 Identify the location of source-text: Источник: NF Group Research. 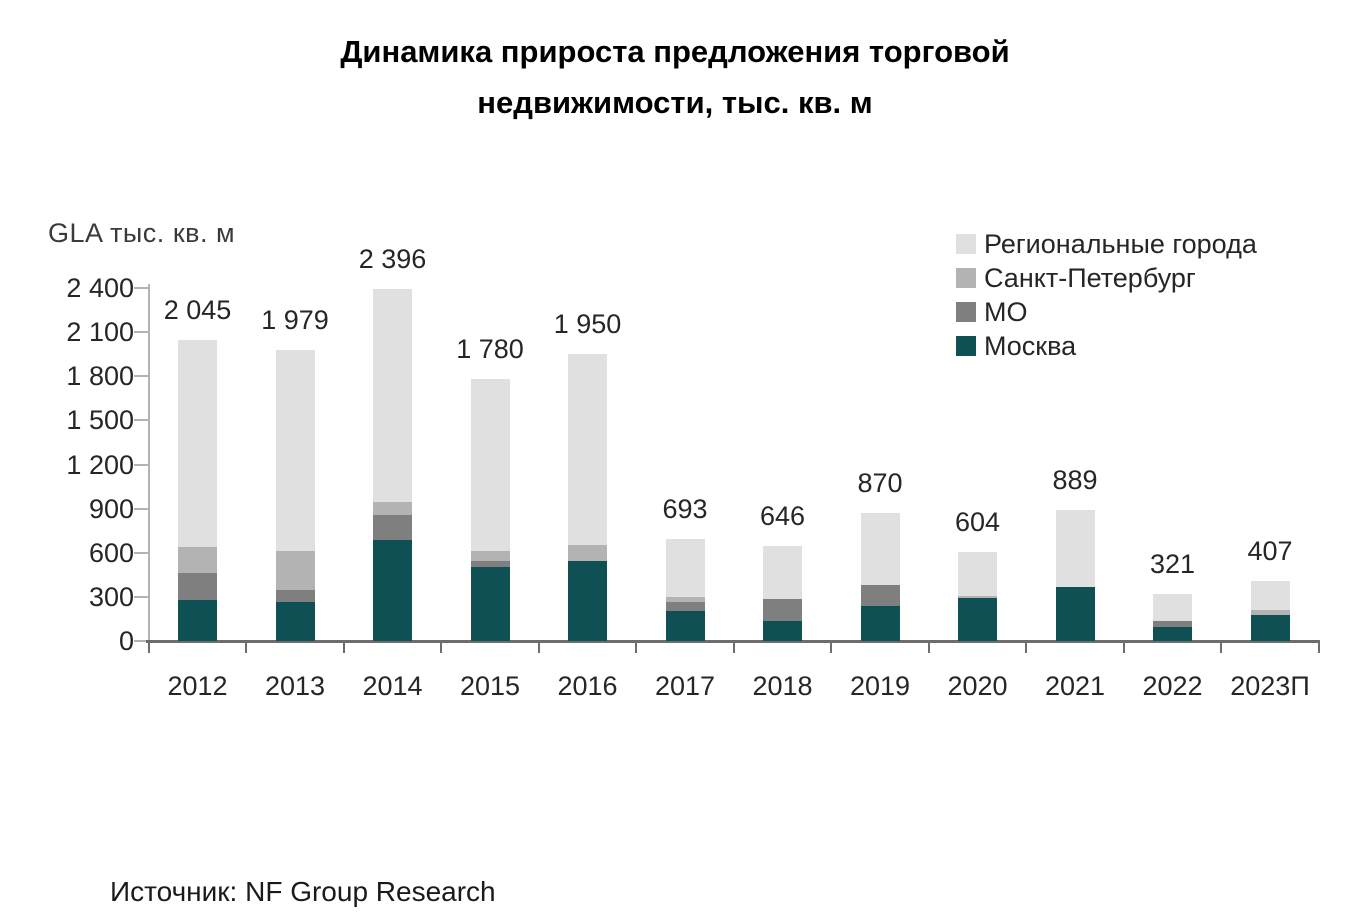
(303, 891).